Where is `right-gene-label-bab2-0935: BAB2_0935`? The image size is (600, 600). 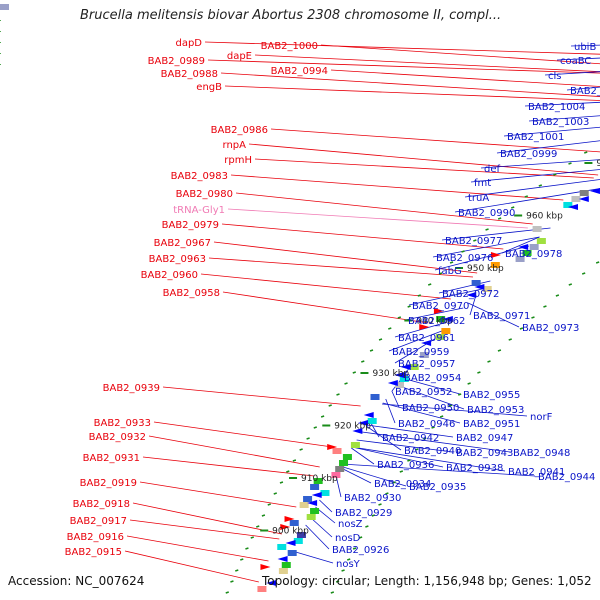
right-gene-label-bab2-0935: BAB2_0935 is located at coordinates (437, 487).